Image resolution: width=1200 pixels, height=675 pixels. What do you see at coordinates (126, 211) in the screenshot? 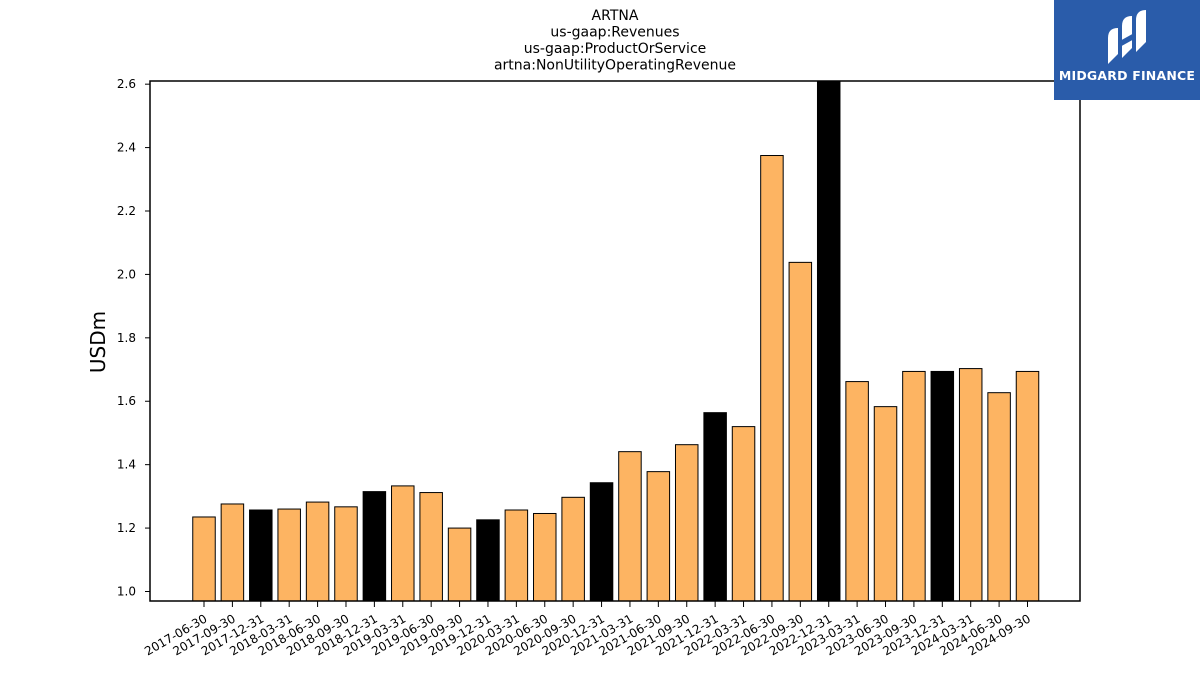
I see `y-tick-label: 2.2` at bounding box center [126, 211].